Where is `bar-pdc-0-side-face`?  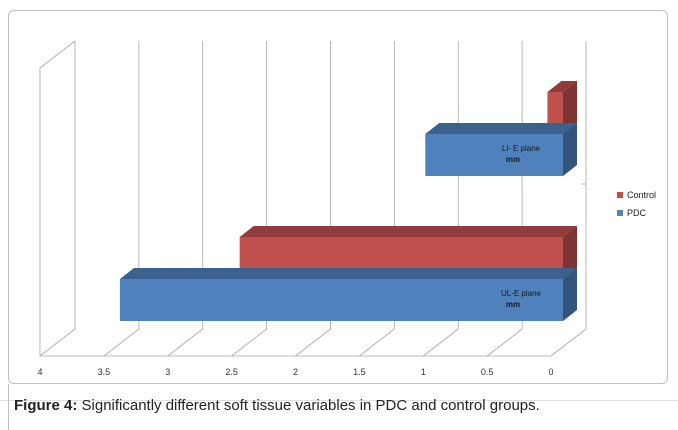
bar-pdc-0-side-face is located at coordinates (570, 294).